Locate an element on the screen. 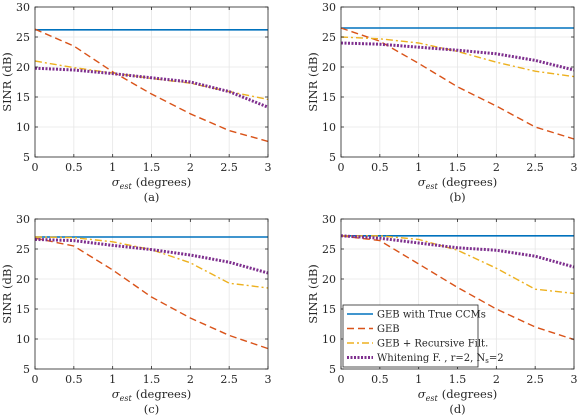  panel-caption: (c) is located at coordinates (151, 408).